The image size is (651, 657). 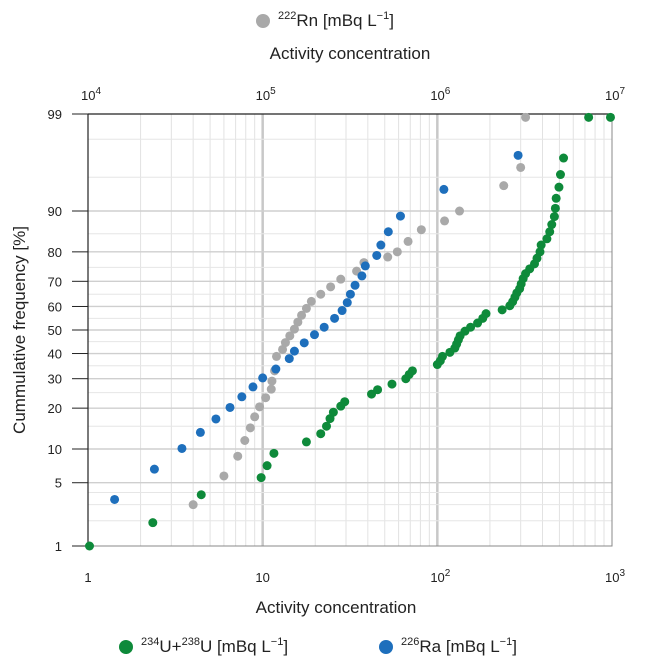 What do you see at coordinates (615, 94) in the screenshot?
I see `x2-tick-label: 10⁷` at bounding box center [615, 94].